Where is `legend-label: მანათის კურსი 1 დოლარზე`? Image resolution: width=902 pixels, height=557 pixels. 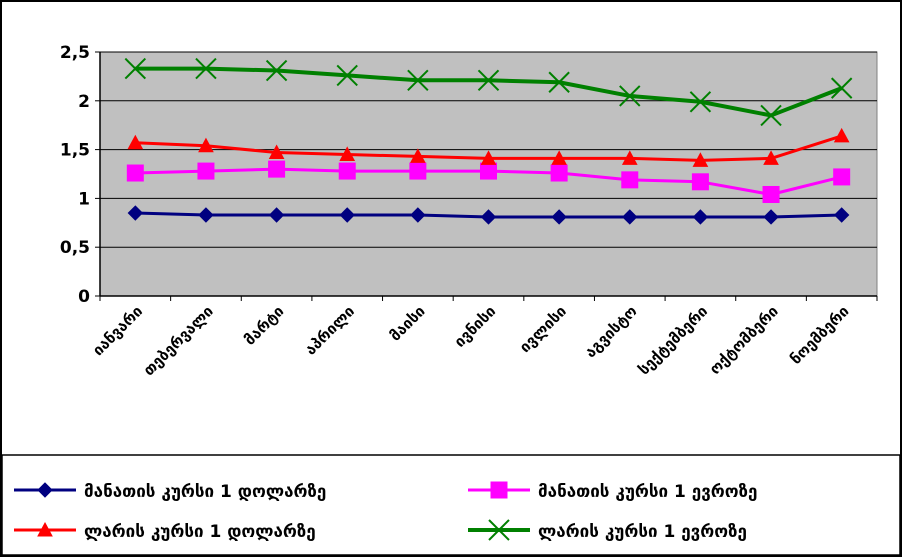
legend-label: მანათის კურსი 1 დოლარზე is located at coordinates (205, 492).